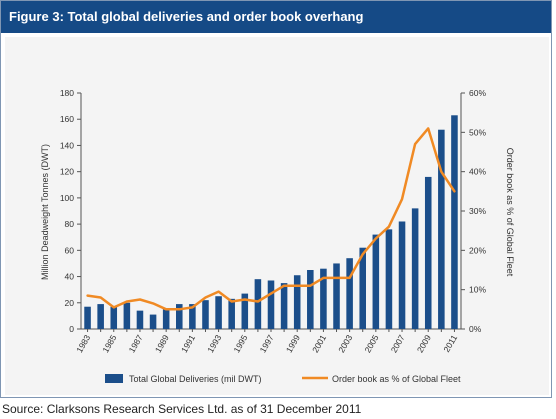 Image resolution: width=556 pixels, height=419 pixels. What do you see at coordinates (240, 344) in the screenshot?
I see `x-tick-label: 1995` at bounding box center [240, 344].